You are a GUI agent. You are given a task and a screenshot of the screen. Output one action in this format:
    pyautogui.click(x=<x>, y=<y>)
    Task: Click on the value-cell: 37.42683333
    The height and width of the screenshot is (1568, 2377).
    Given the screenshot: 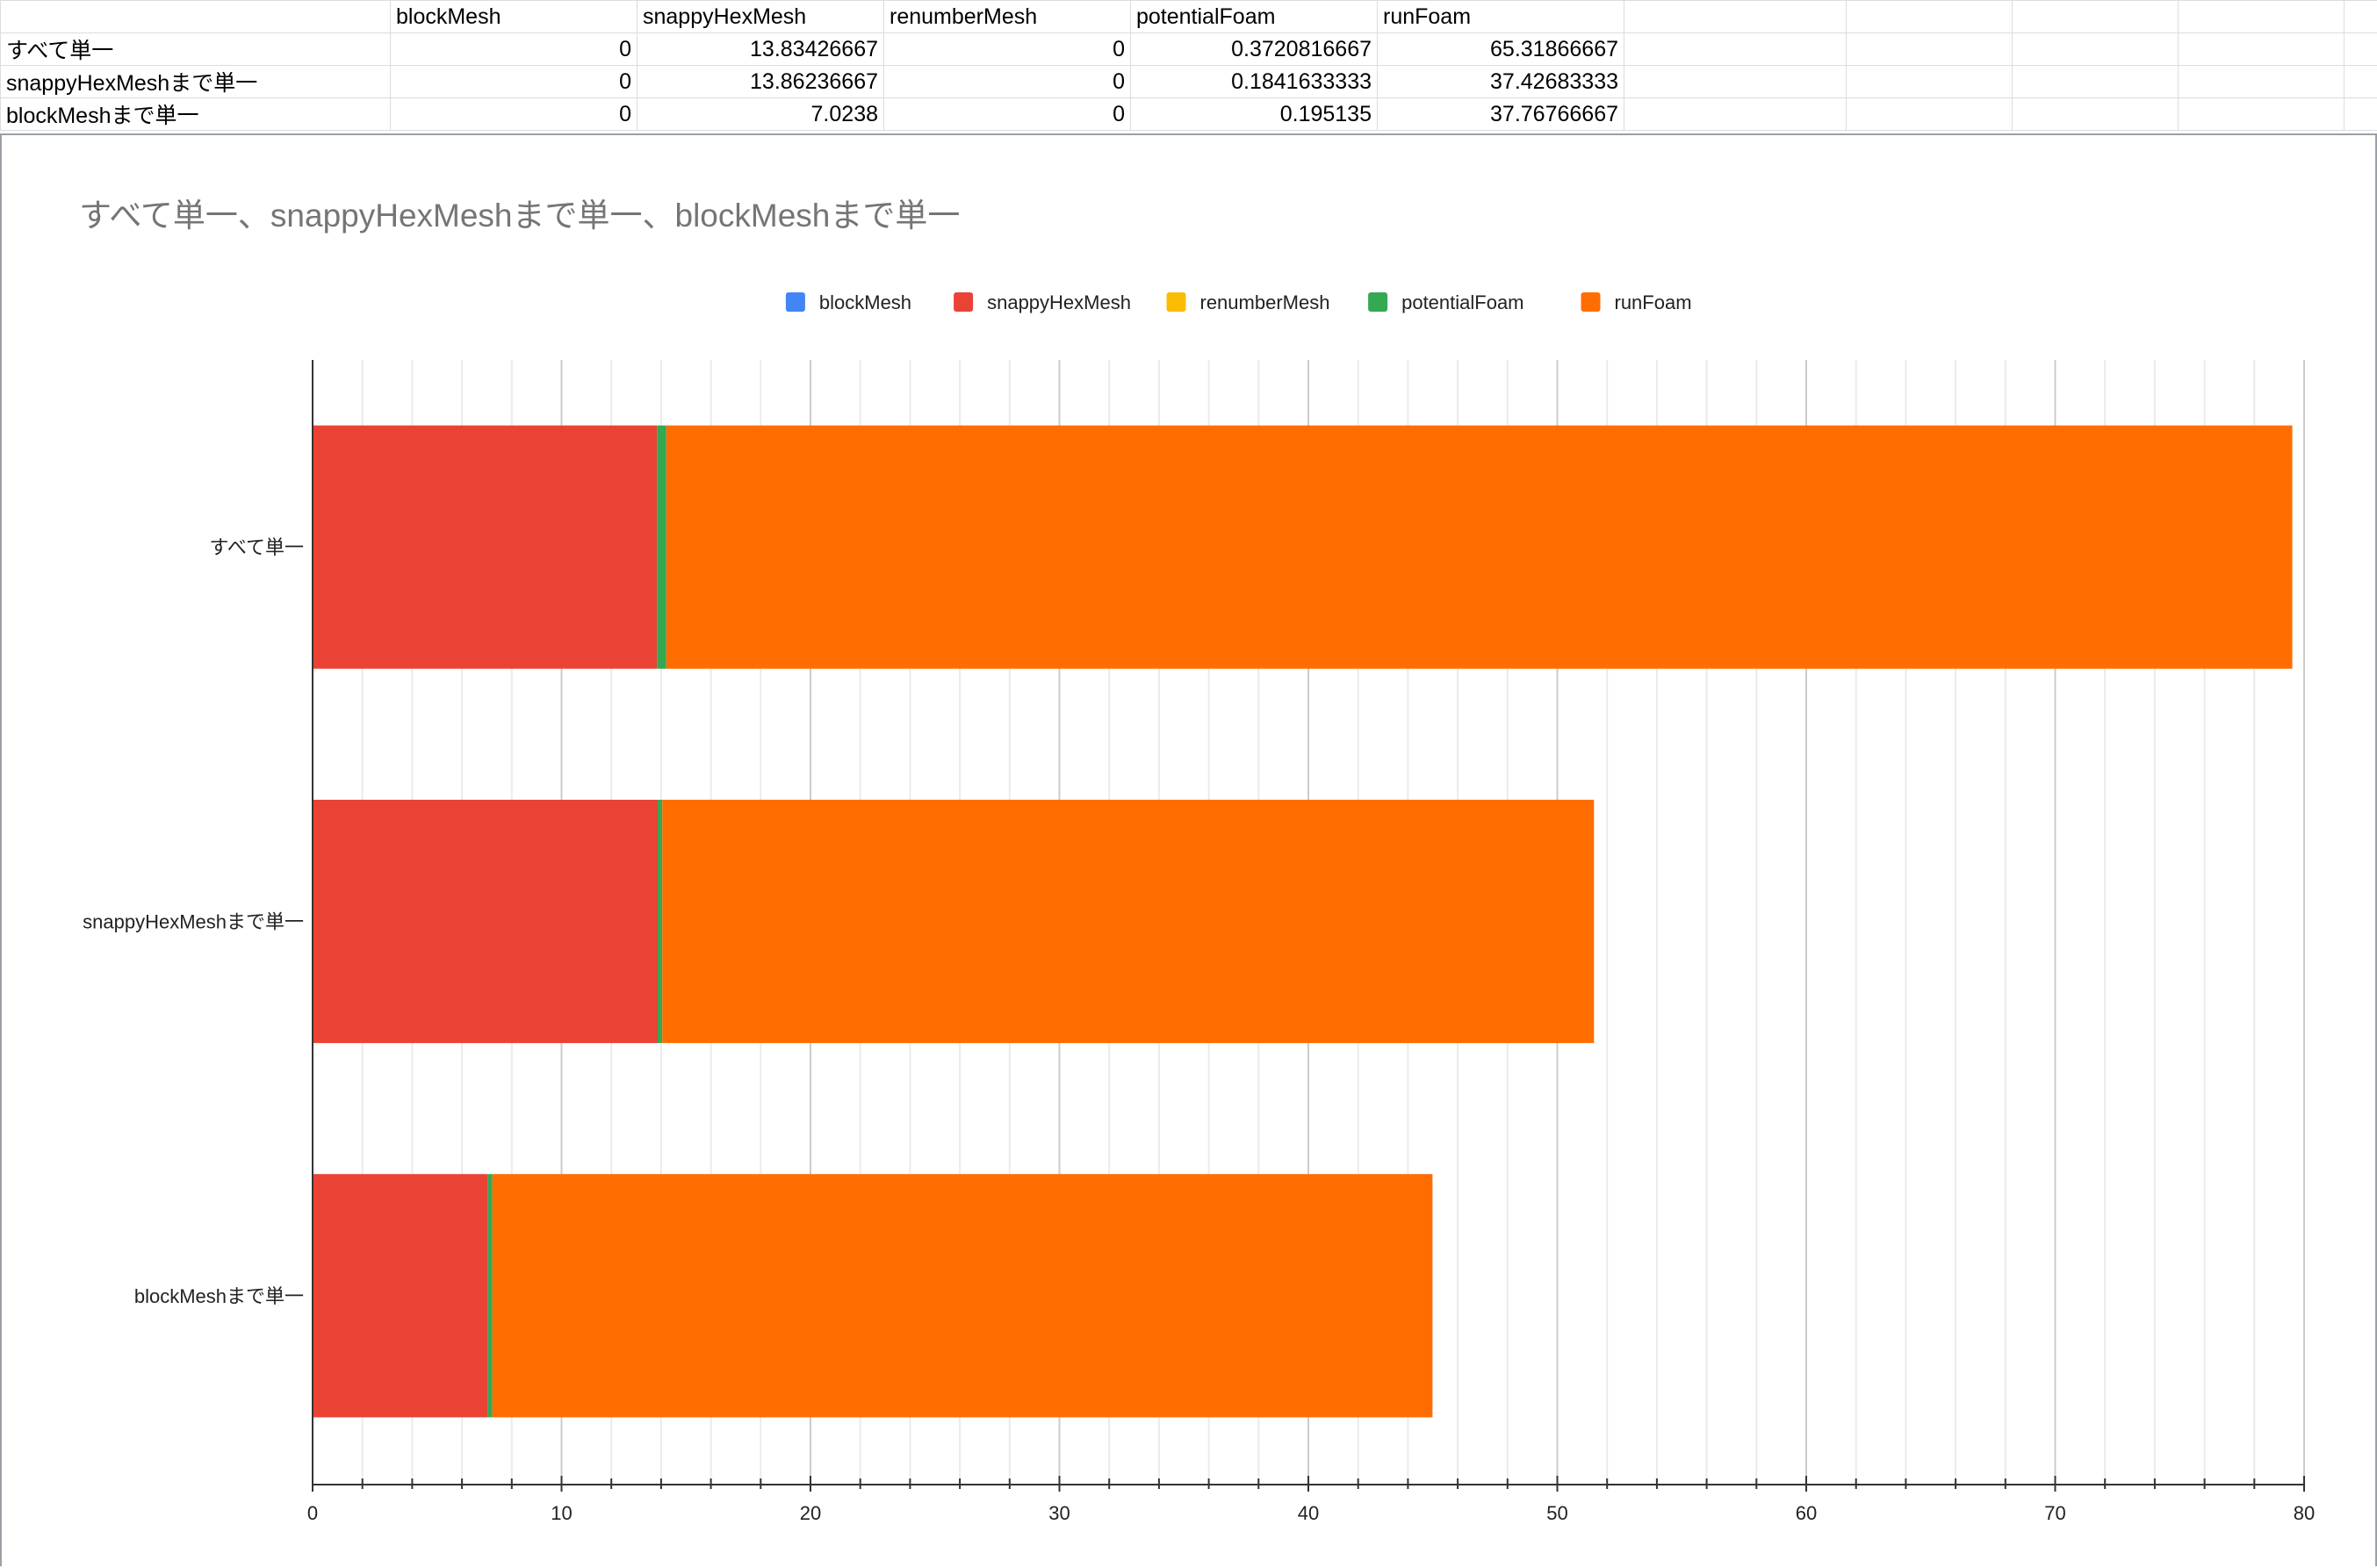 What is the action you would take?
    pyautogui.click(x=1501, y=82)
    